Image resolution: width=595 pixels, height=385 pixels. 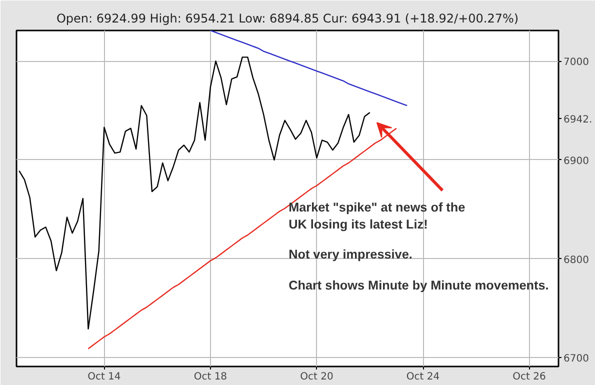 I want to click on y-tick-label: 6800, so click(x=576, y=260).